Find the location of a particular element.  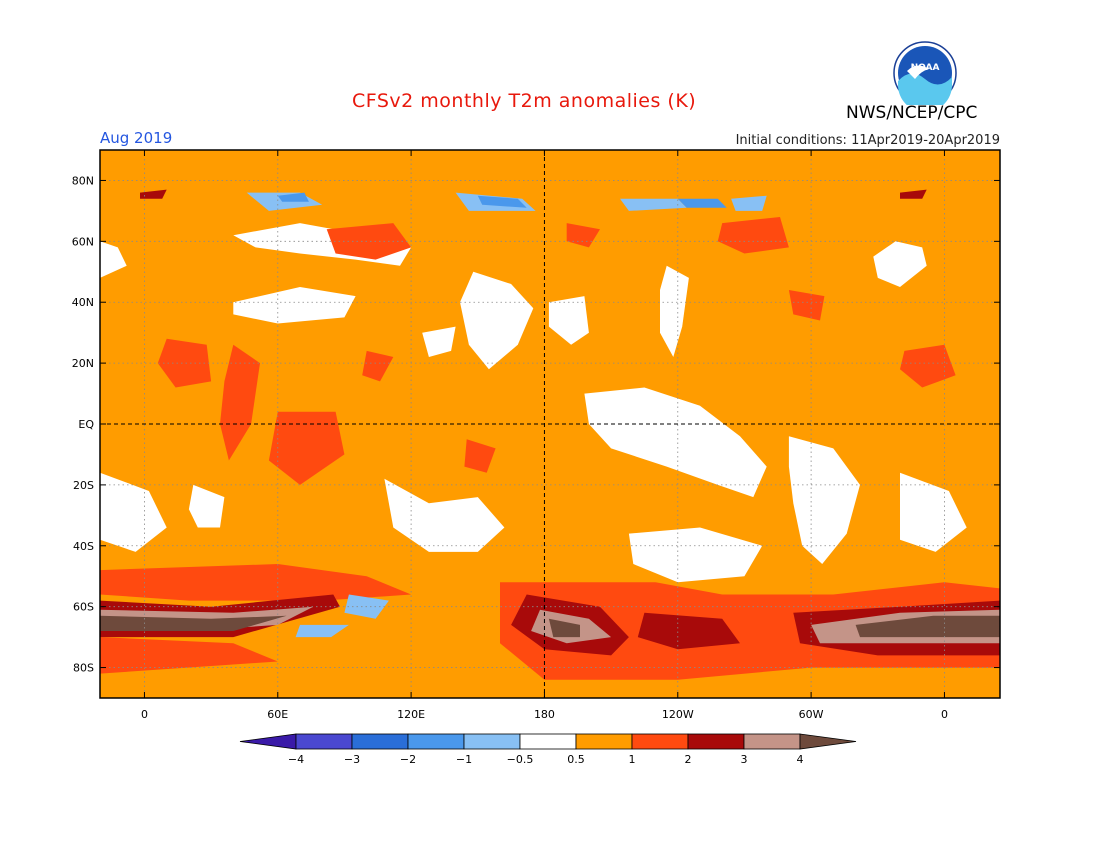

noaa-logo-icon: NOAA is located at coordinates (925, 73).